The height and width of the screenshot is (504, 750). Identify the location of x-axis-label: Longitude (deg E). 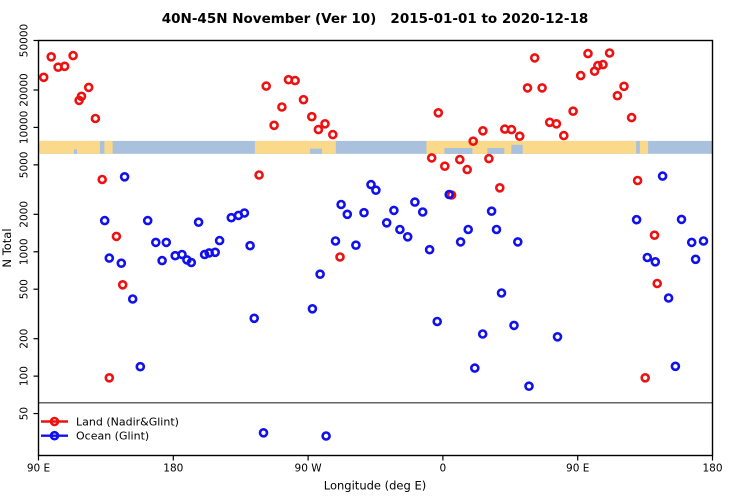
(375, 486).